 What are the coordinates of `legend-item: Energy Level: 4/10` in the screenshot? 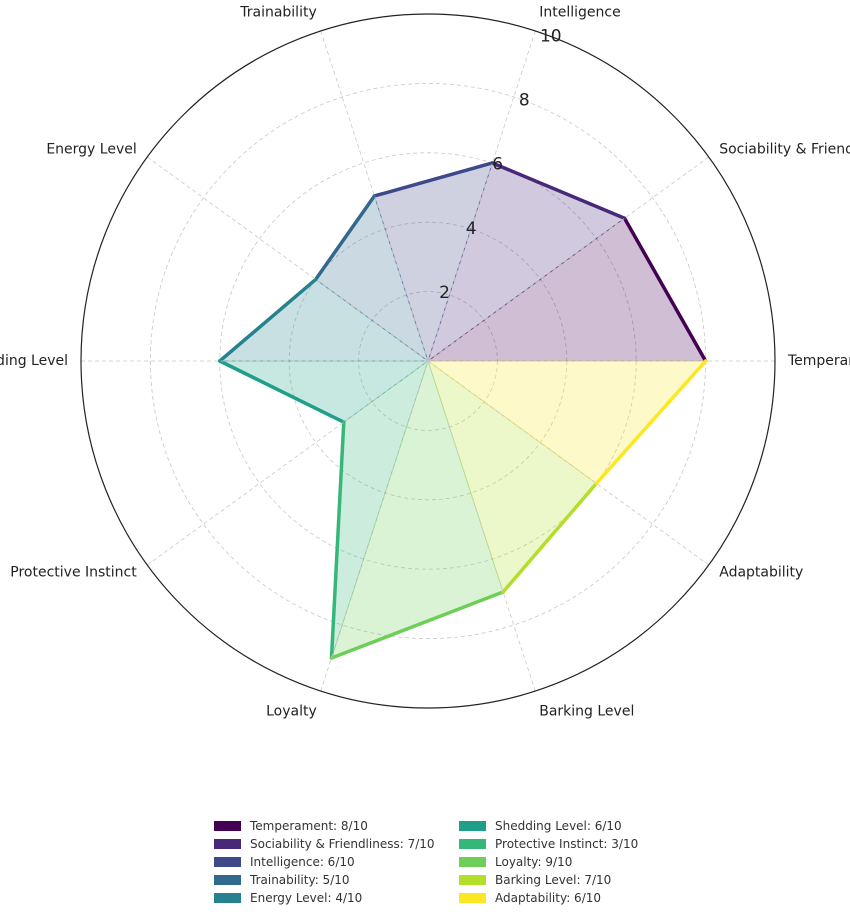 It's located at (336, 898).